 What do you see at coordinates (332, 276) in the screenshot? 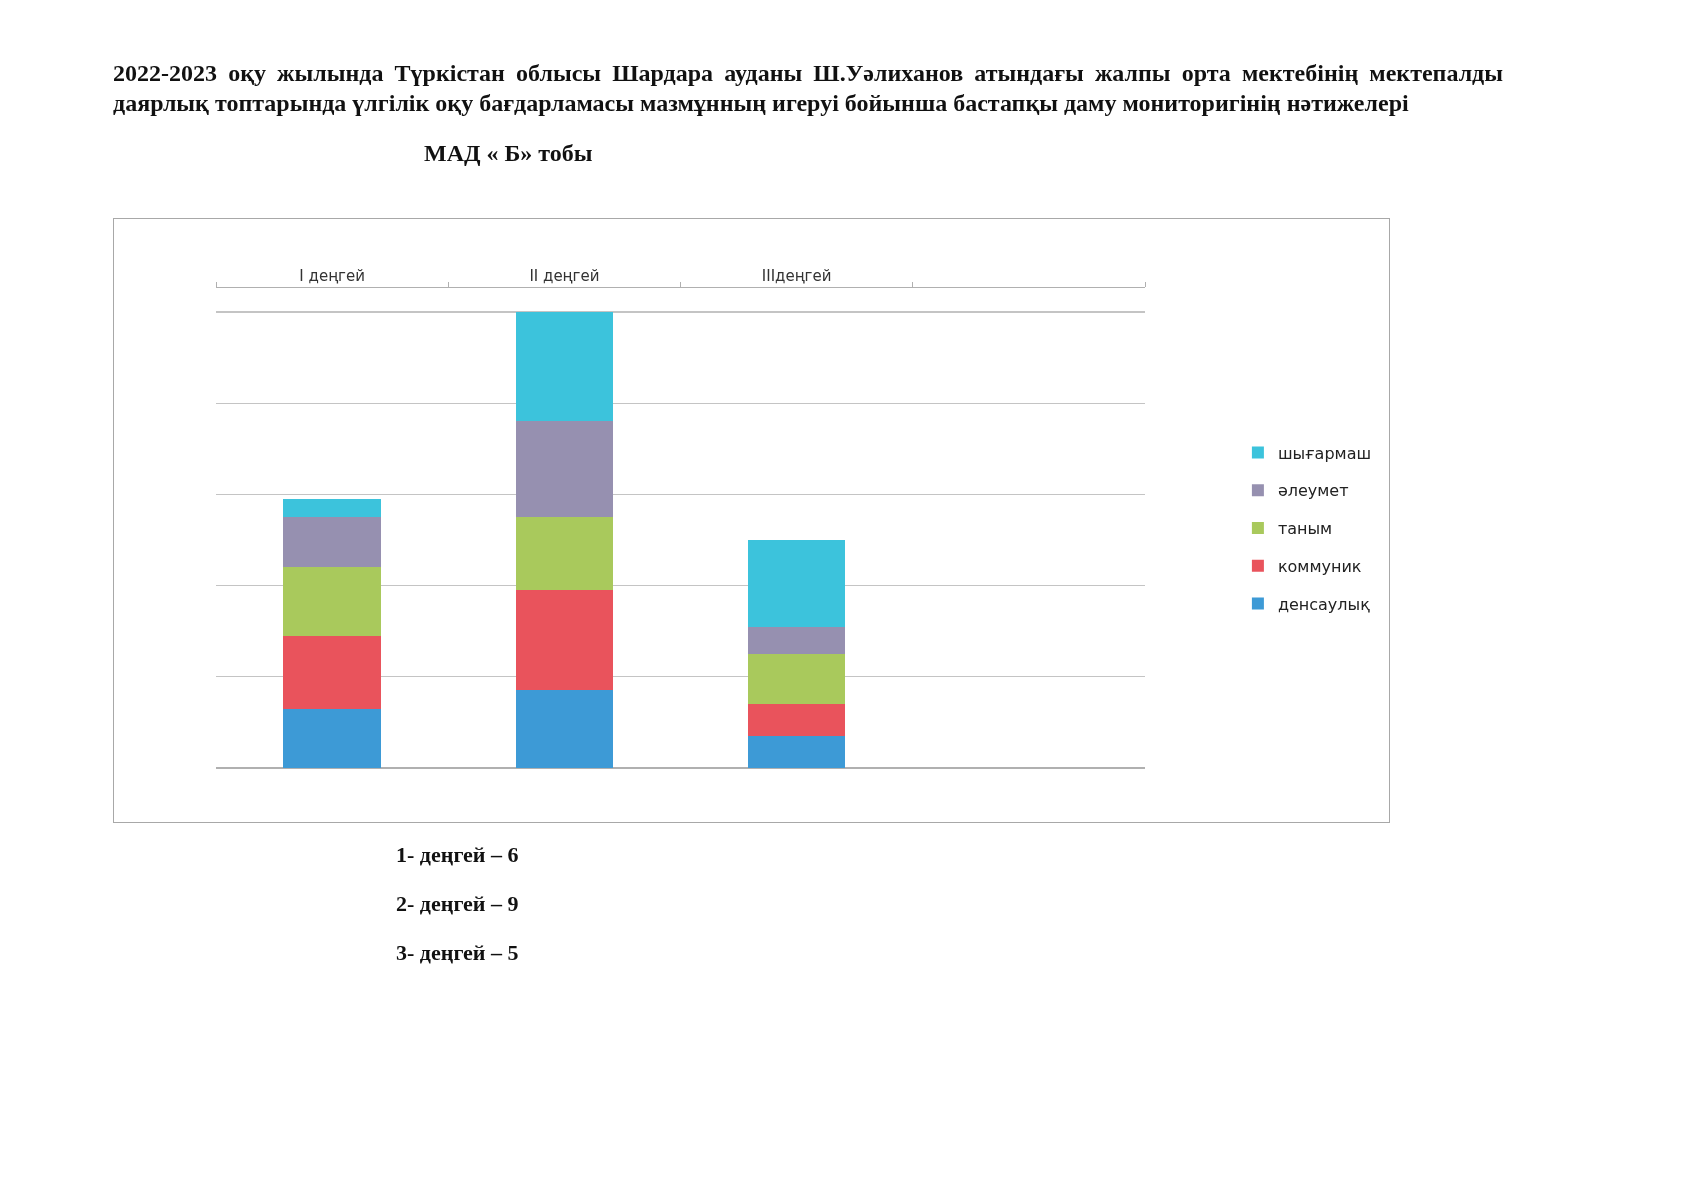
I see `x-tick-label: I деңгей` at bounding box center [332, 276].